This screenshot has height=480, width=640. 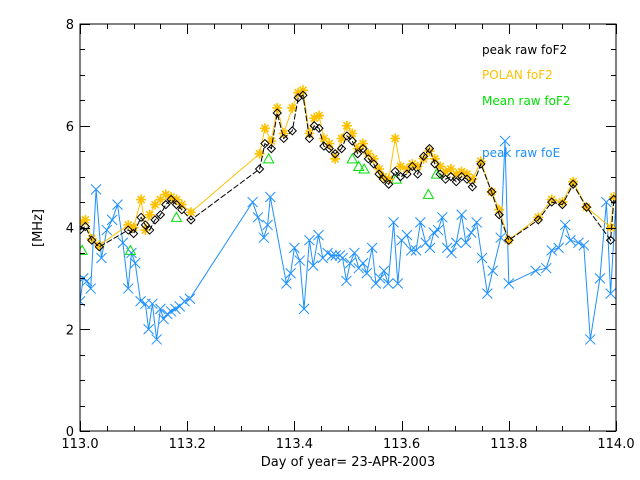 I want to click on legend-entry: peak raw foF2, so click(x=524, y=50).